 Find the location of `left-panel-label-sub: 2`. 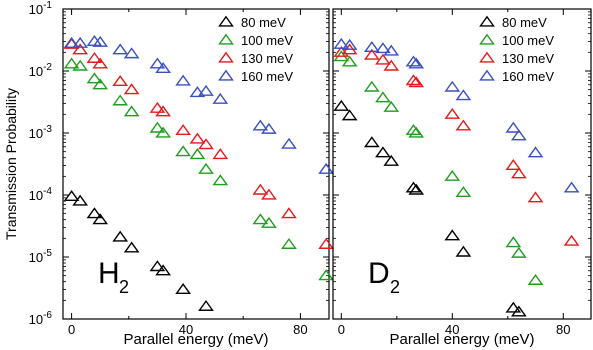

left-panel-label-sub: 2 is located at coordinates (124, 287).